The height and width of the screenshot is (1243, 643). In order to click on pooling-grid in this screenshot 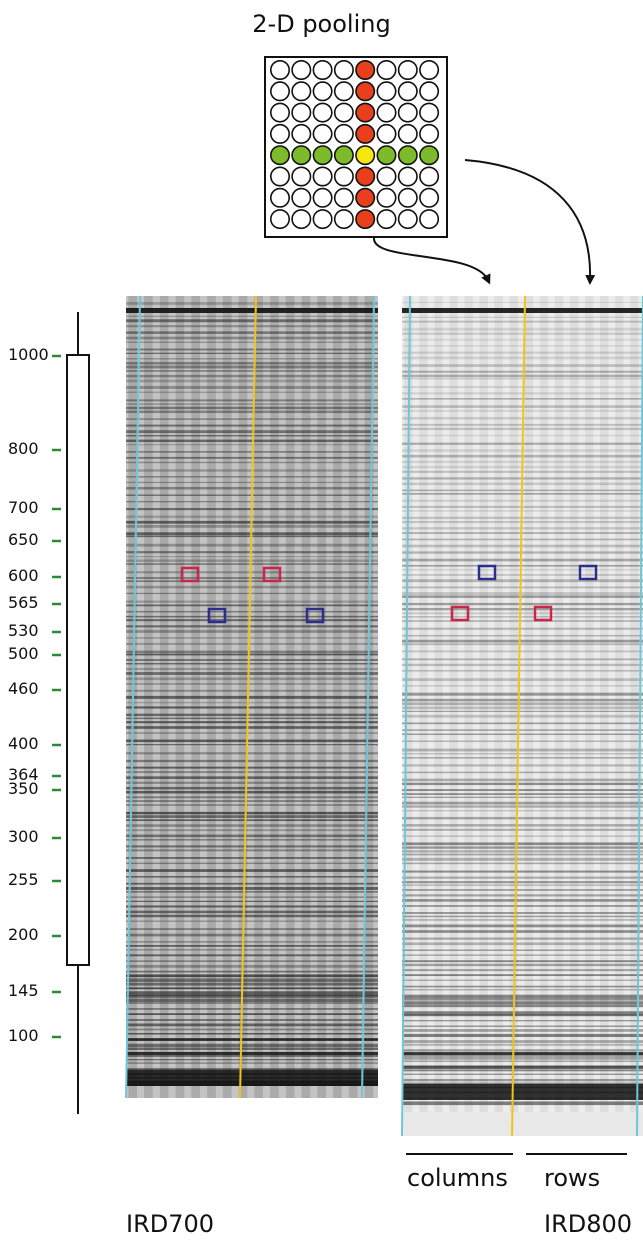, I will do `click(356, 147)`.